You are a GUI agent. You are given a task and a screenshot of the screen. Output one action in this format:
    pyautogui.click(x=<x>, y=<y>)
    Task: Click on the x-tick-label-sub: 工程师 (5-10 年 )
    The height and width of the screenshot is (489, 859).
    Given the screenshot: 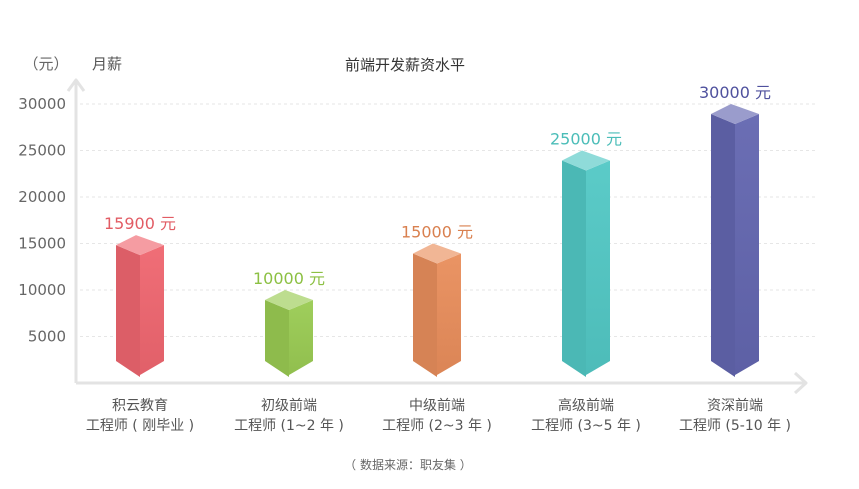 What is the action you would take?
    pyautogui.click(x=735, y=426)
    